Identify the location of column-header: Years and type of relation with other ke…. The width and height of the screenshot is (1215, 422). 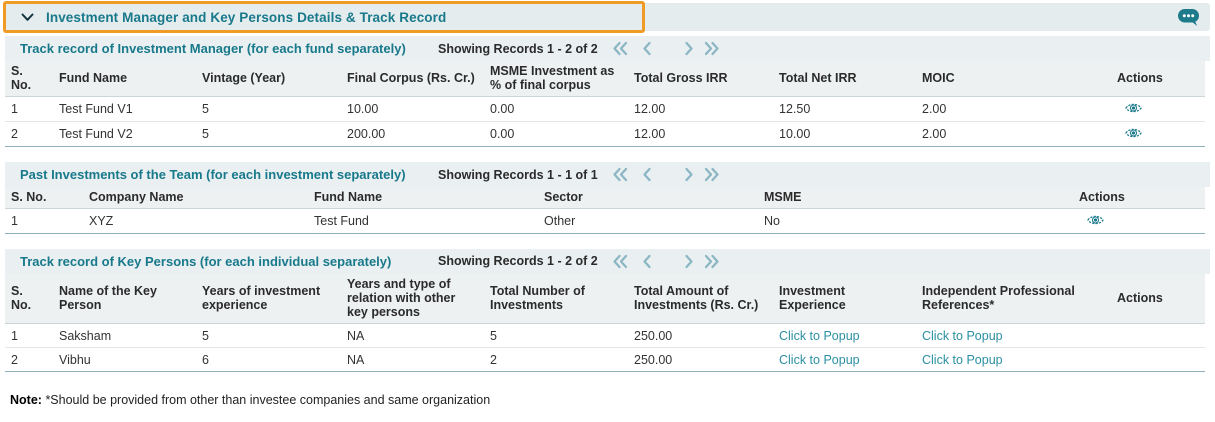
(412, 298).